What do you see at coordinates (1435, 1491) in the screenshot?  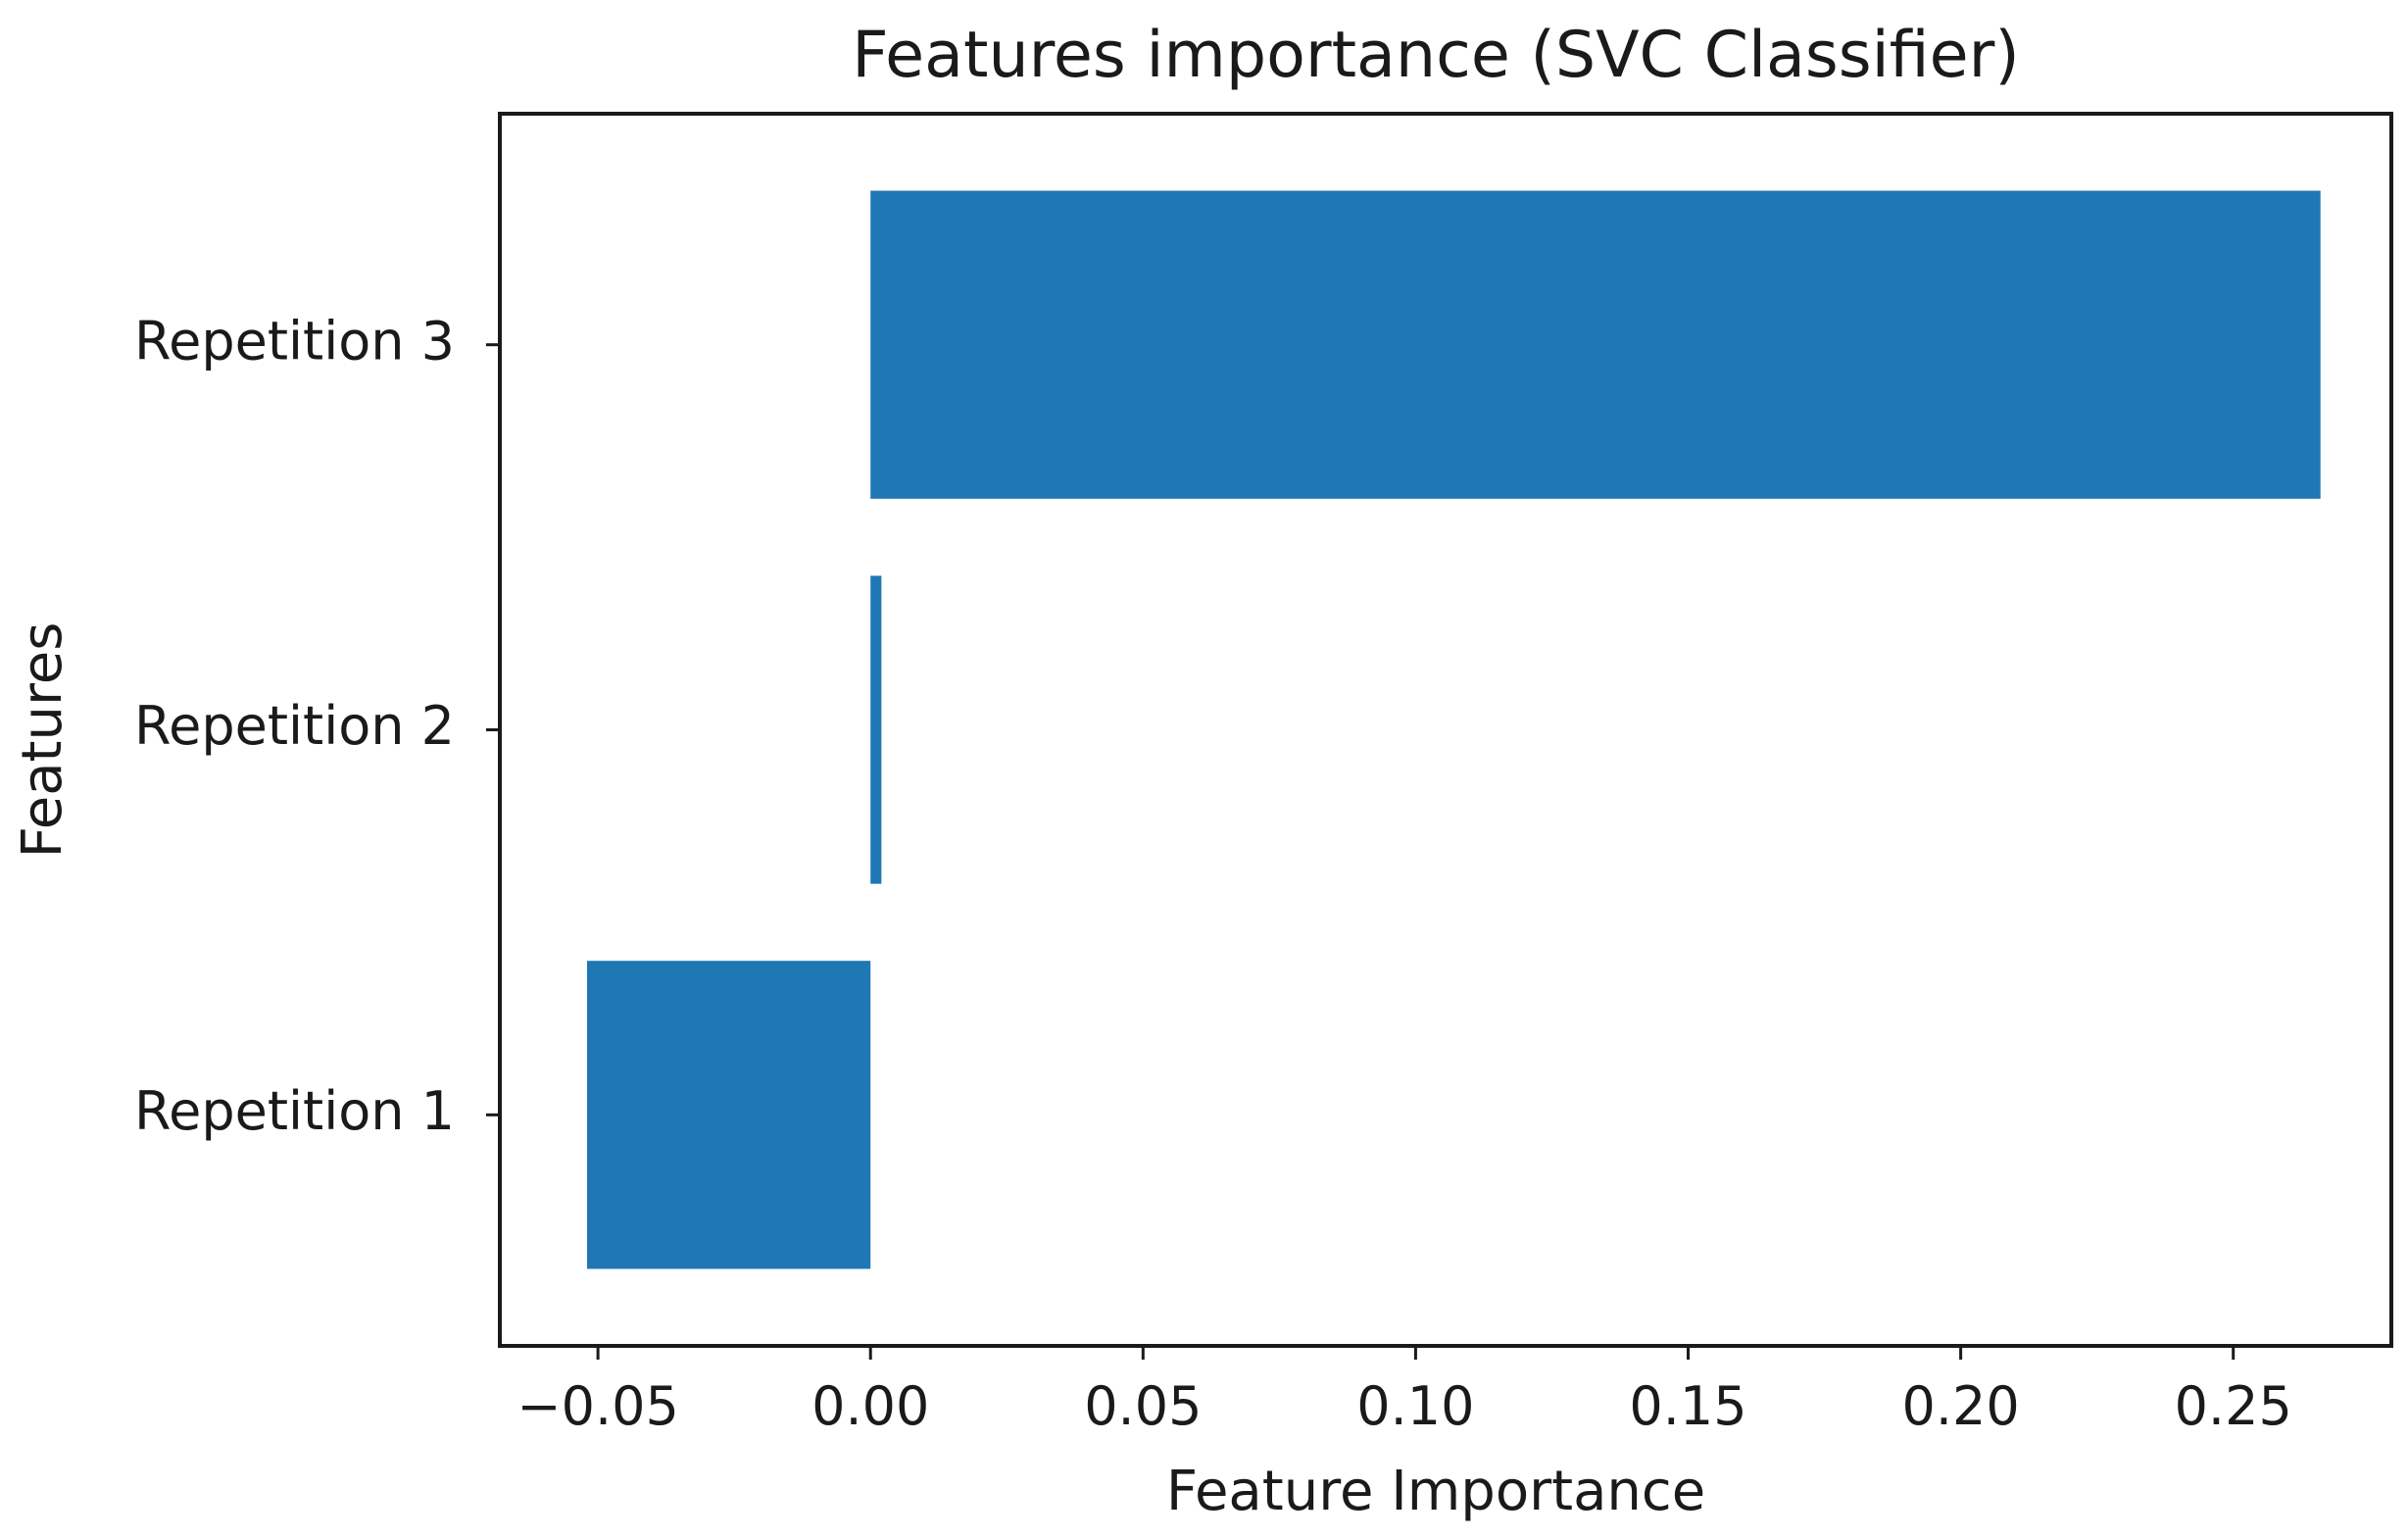 I see `x-axis-label: Feature Importance` at bounding box center [1435, 1491].